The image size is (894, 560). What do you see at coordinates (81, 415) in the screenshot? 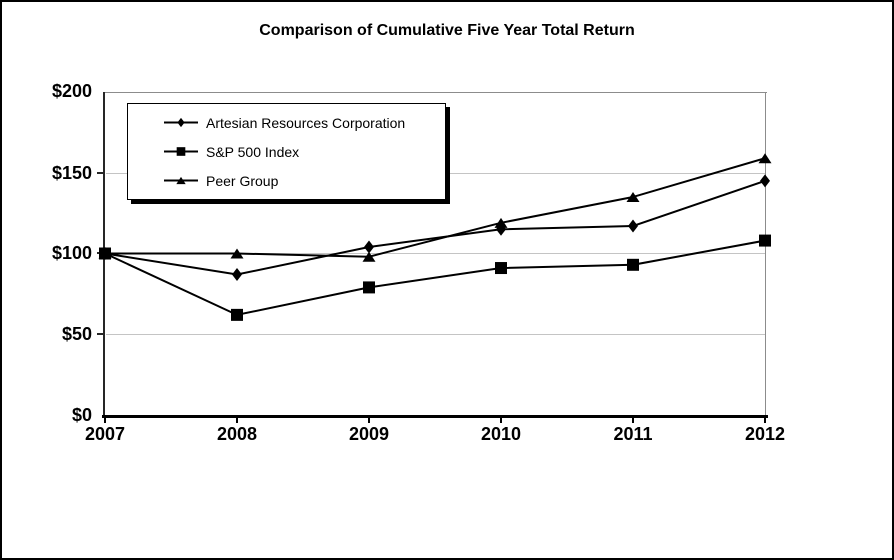
I see `y-axis-label-0: $0` at bounding box center [81, 415].